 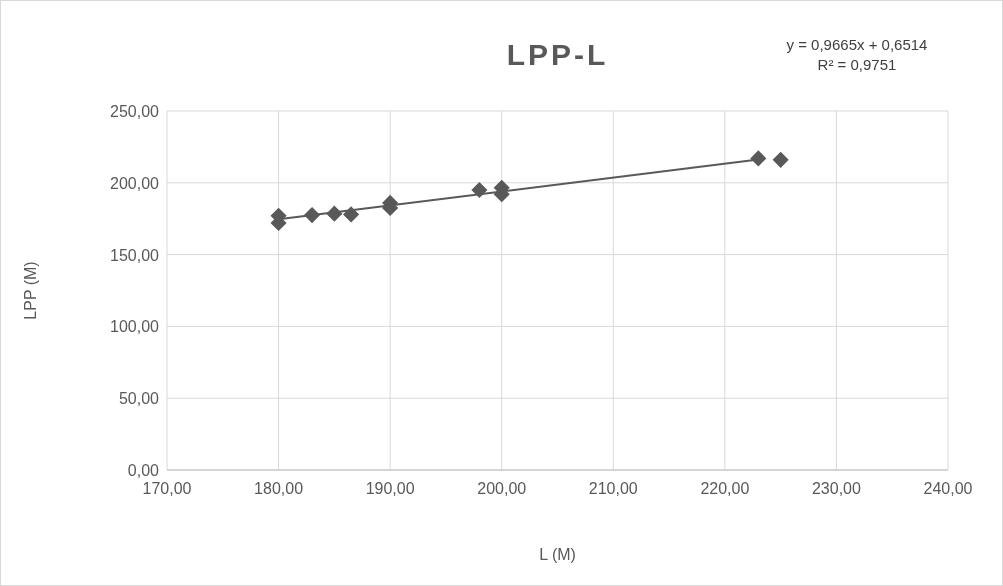 I want to click on x-tick-label: 180,00, so click(x=279, y=488).